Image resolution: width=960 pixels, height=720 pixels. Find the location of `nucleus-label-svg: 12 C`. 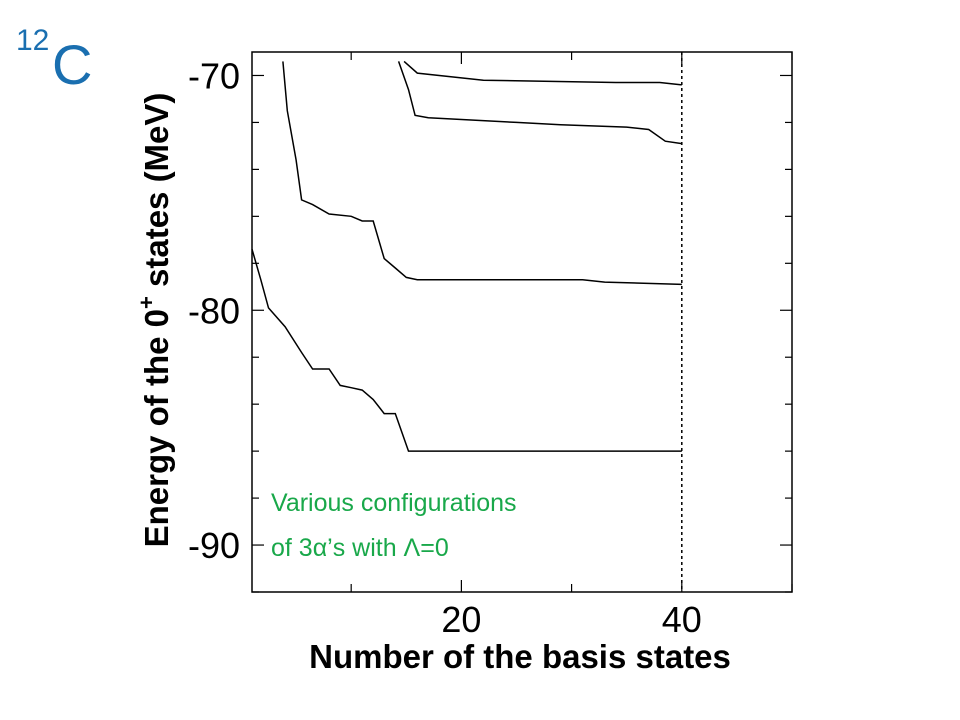

nucleus-label-svg: 12 C is located at coordinates (54, 60).